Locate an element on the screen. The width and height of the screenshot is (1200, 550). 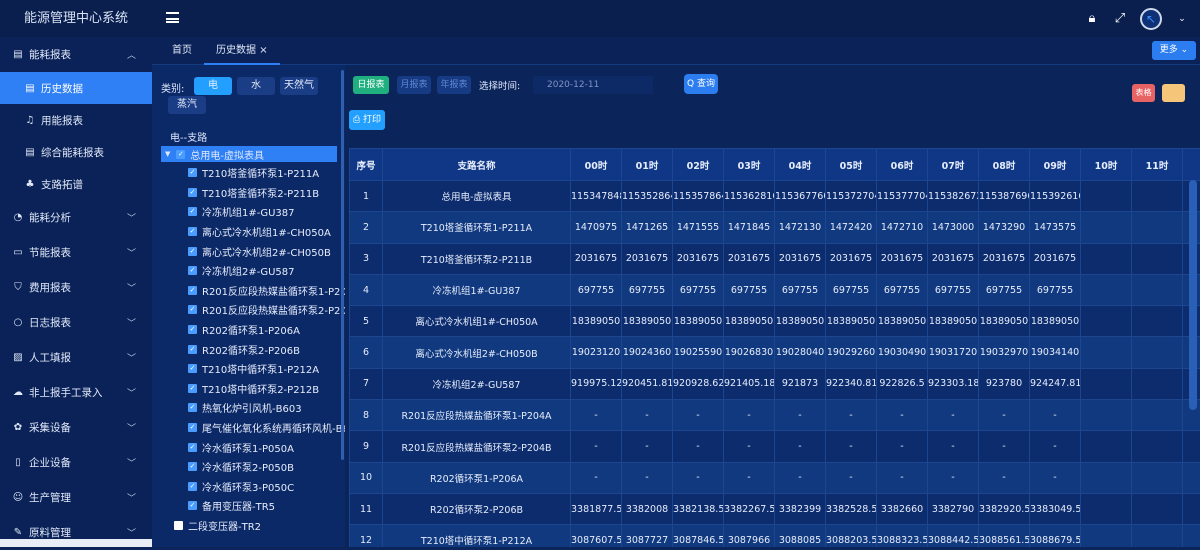
sidebar-subitem: ♫用能报表 is located at coordinates (76, 120).